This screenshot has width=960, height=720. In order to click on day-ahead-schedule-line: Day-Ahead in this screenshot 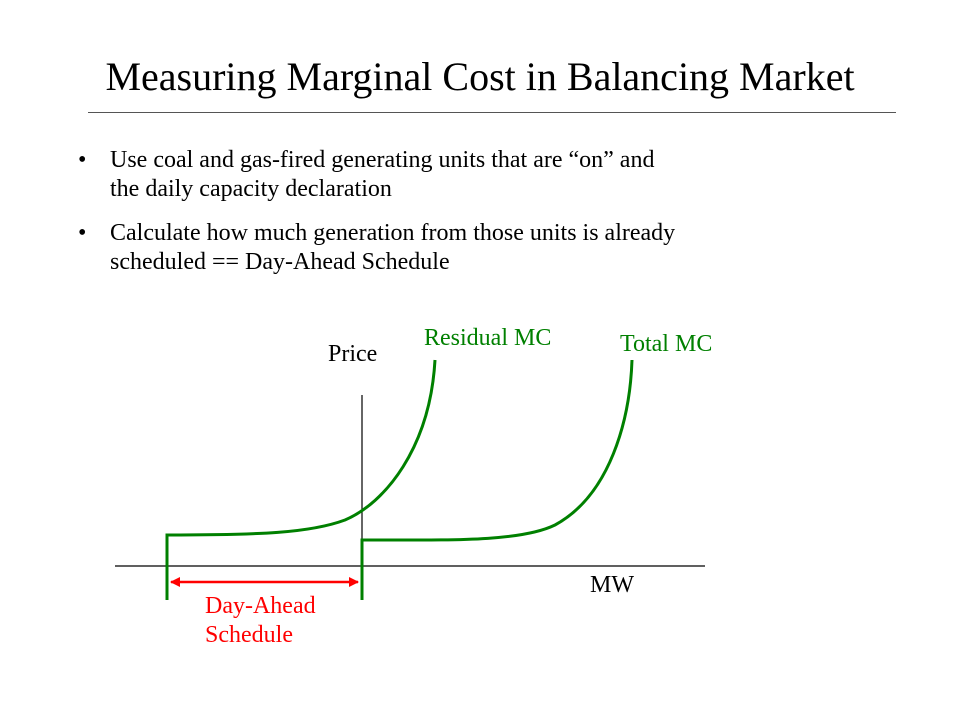, I will do `click(260, 606)`.